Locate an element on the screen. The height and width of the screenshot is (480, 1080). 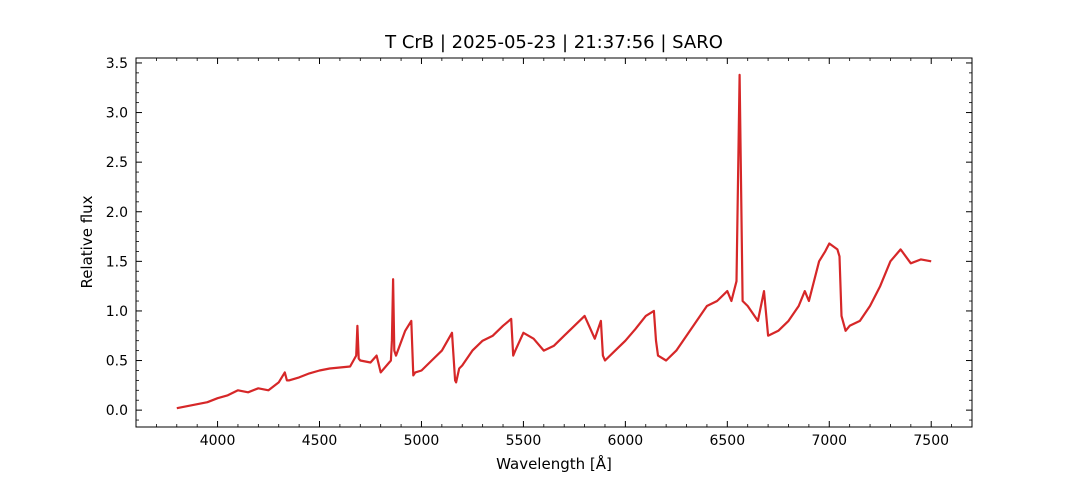
x-tick-label: 7500 is located at coordinates (931, 441).